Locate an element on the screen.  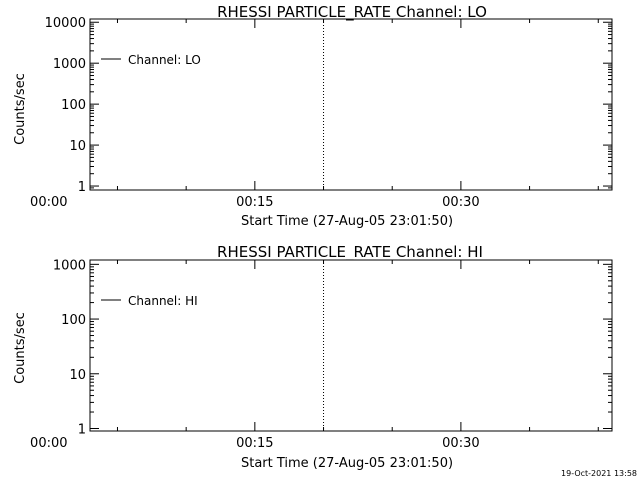
footer-timestamp: 19-Oct-2021 13:58 is located at coordinates (599, 473).